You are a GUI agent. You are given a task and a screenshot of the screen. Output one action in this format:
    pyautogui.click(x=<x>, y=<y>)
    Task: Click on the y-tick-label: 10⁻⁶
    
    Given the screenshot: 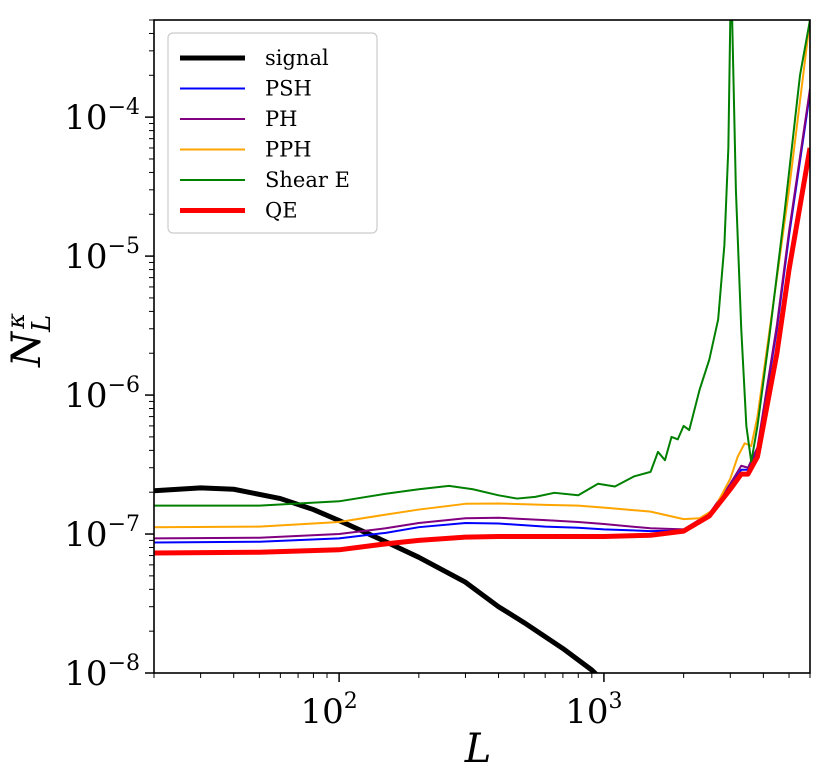 What is the action you would take?
    pyautogui.click(x=102, y=394)
    